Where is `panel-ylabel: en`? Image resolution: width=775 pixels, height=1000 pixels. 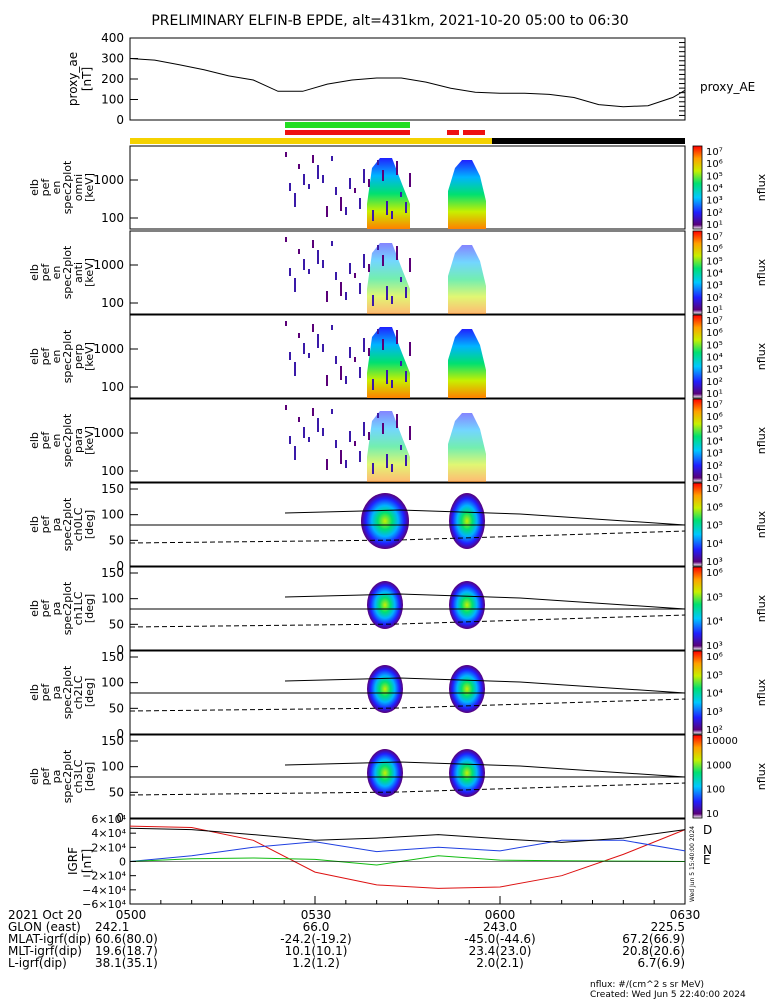 panel-ylabel: en is located at coordinates (56, 357).